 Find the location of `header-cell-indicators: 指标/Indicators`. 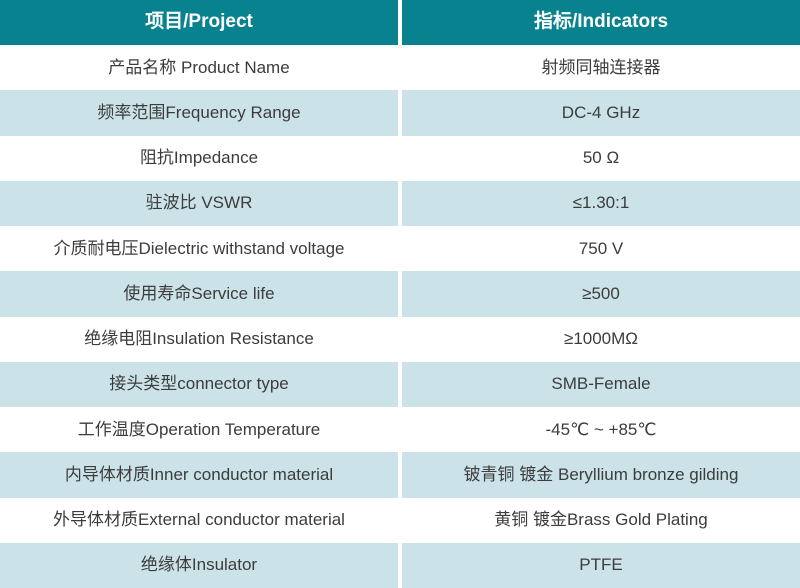

header-cell-indicators: 指标/Indicators is located at coordinates (601, 23).